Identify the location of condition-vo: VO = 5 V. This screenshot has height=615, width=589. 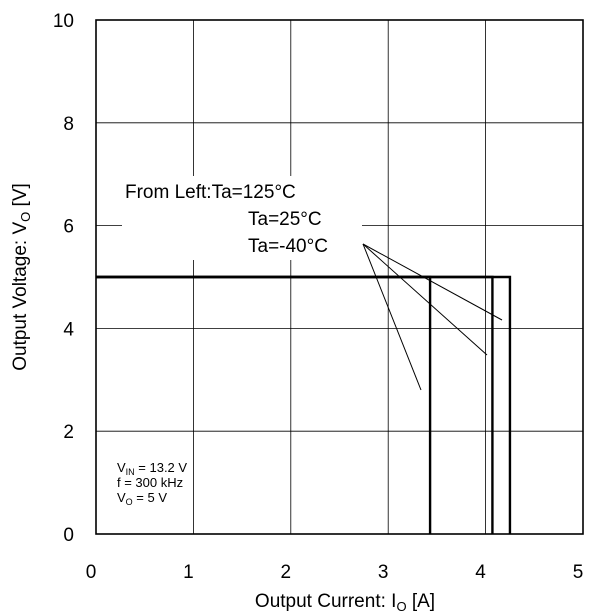
(142, 498).